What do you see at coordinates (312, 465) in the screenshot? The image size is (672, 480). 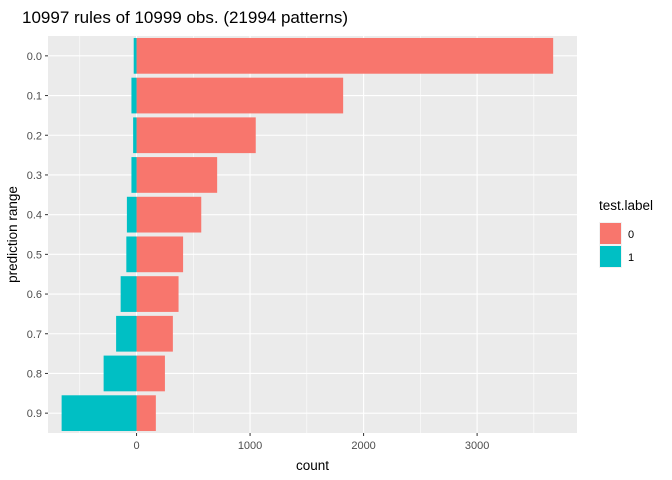 I see `x-axis-title: count` at bounding box center [312, 465].